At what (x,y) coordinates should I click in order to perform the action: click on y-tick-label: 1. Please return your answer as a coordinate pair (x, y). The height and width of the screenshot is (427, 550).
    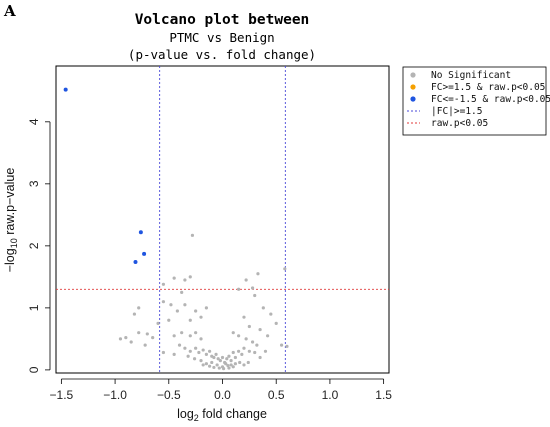
    Looking at the image, I should click on (34, 307).